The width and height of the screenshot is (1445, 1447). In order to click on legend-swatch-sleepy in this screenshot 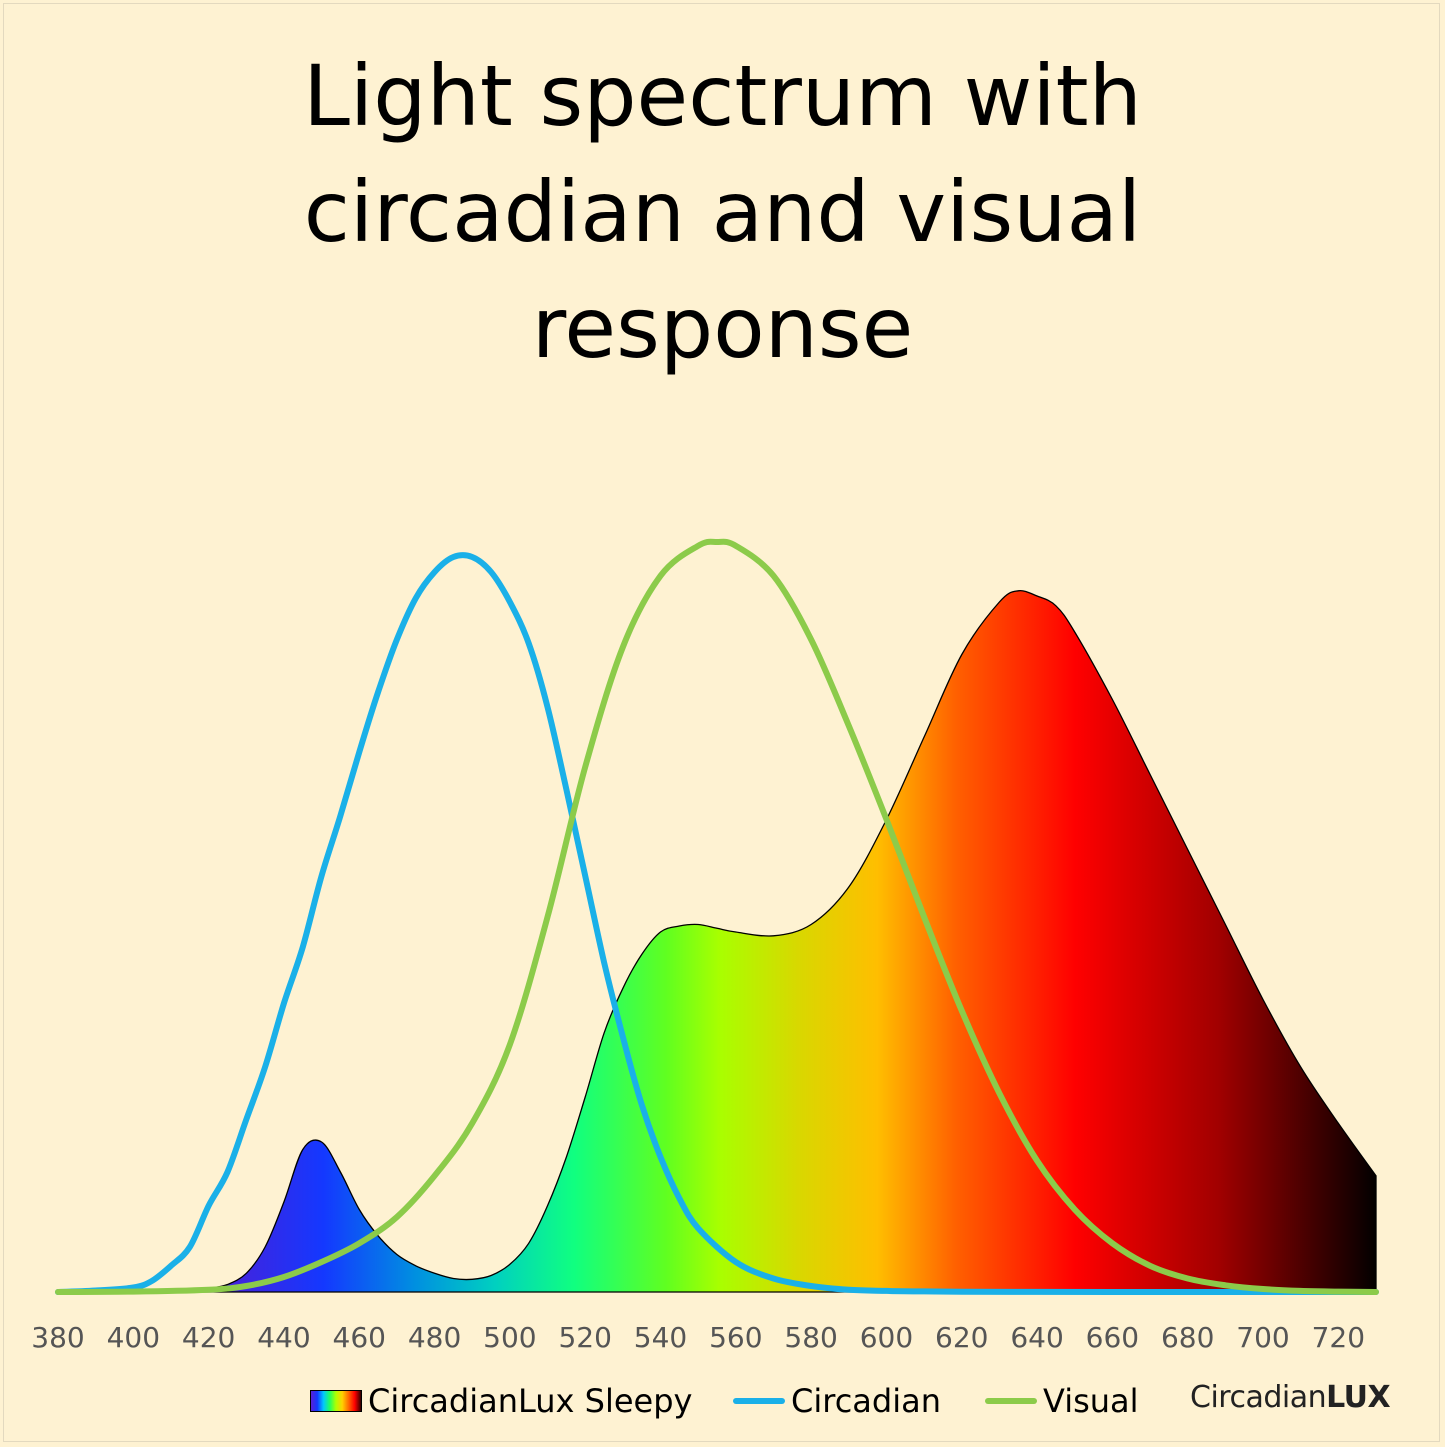, I will do `click(336, 1401)`.